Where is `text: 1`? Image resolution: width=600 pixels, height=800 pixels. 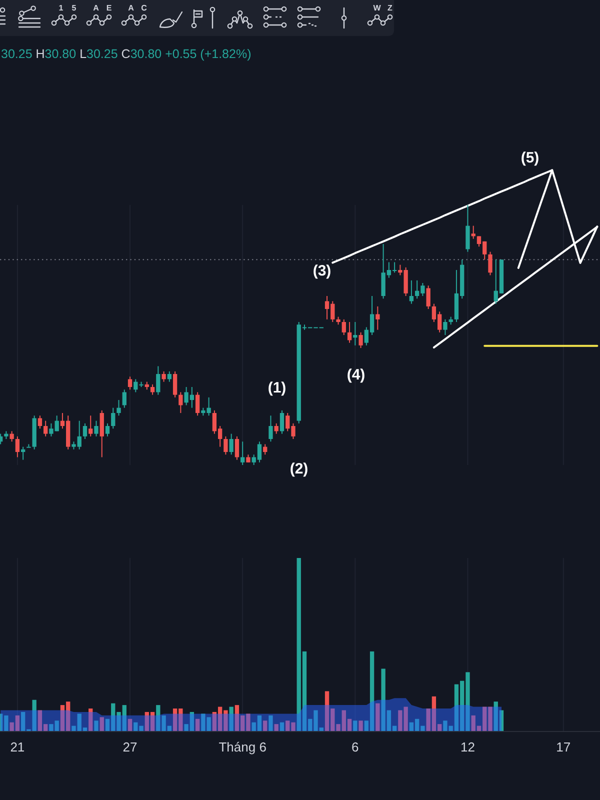 text: 1 is located at coordinates (61, 8).